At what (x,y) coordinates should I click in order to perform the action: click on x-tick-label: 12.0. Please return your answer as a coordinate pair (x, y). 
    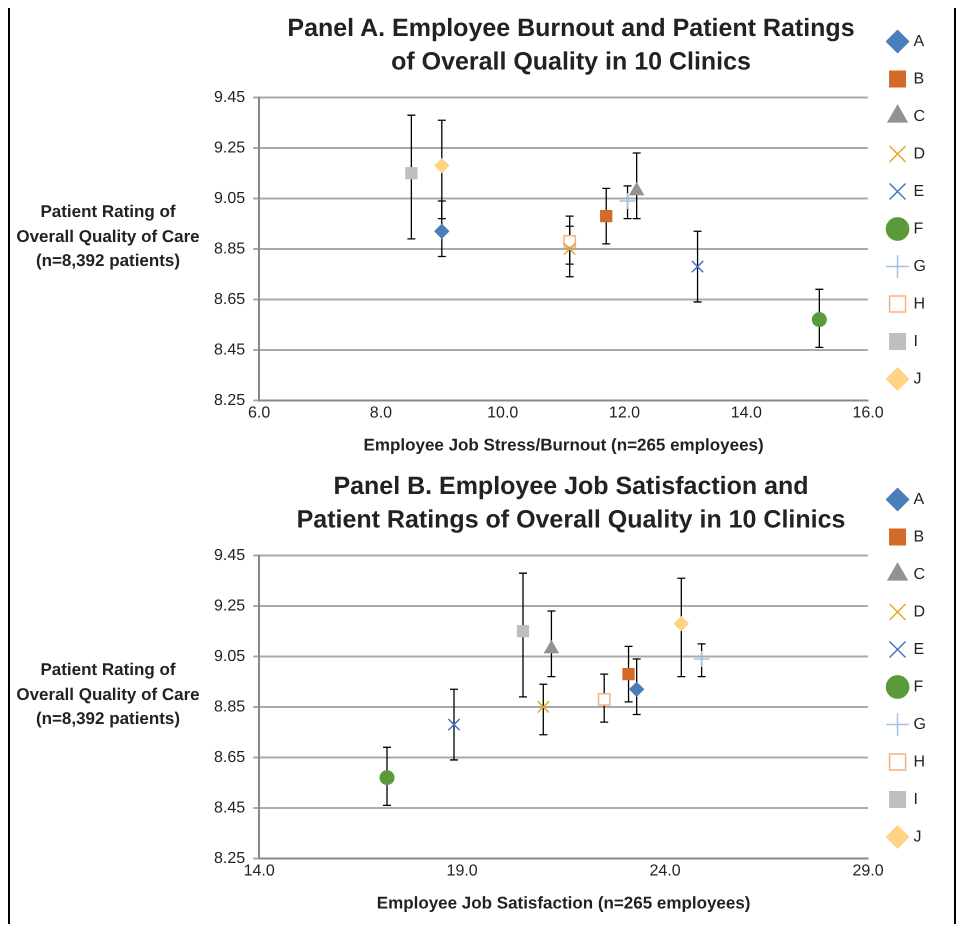
    Looking at the image, I should click on (624, 413).